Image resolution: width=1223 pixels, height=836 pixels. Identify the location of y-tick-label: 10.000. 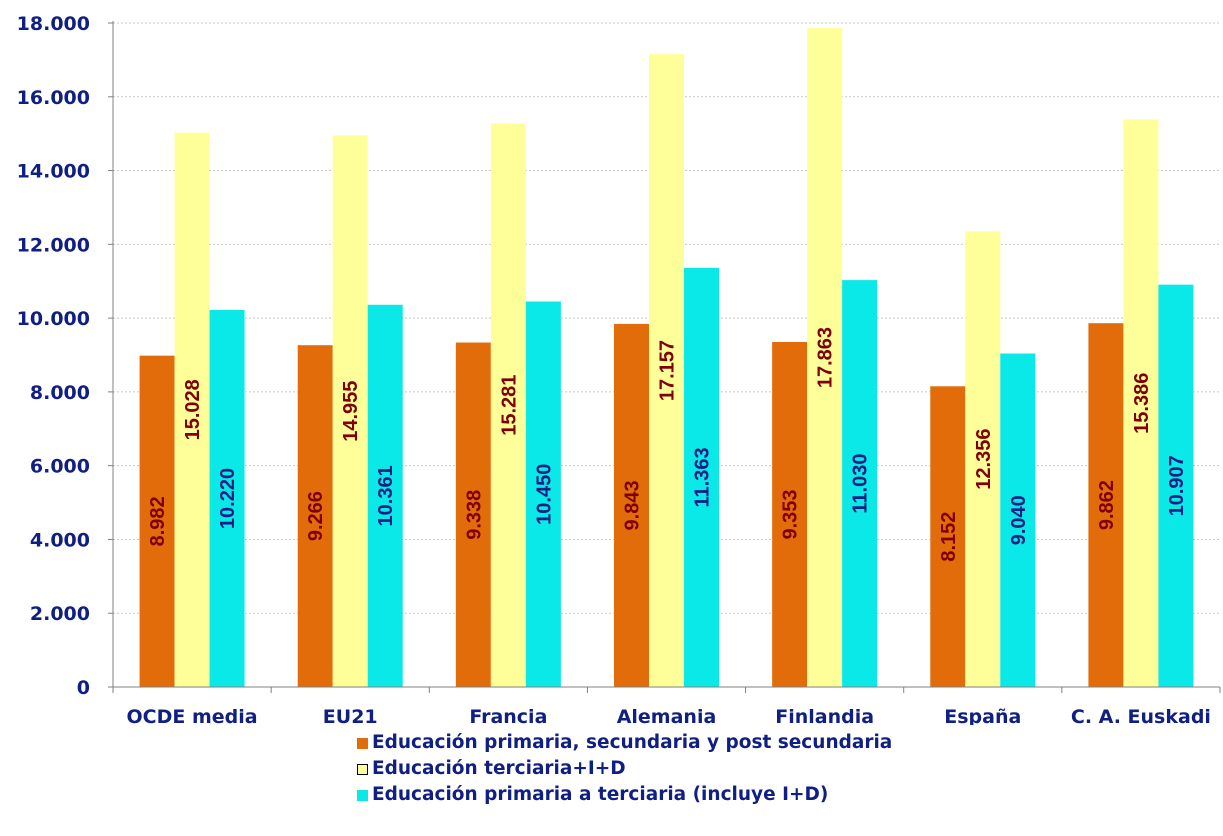
(53, 319).